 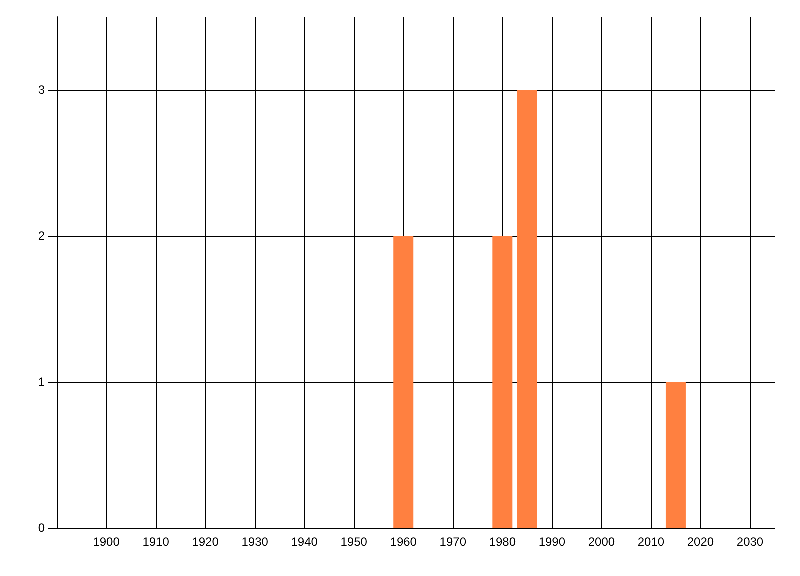 I want to click on x-tick-label: 2020, so click(x=700, y=542).